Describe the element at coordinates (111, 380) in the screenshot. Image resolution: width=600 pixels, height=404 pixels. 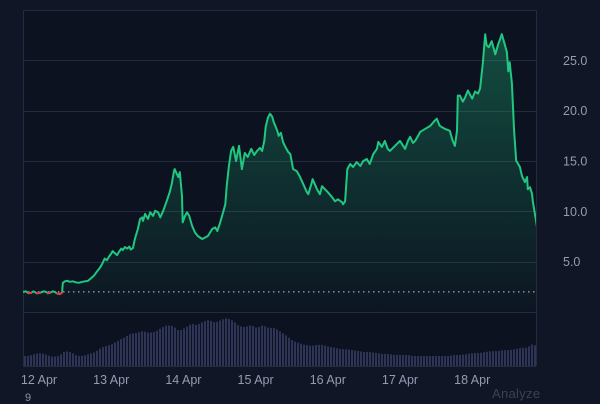
I see `x-tick-label: 13 Apr` at that location.